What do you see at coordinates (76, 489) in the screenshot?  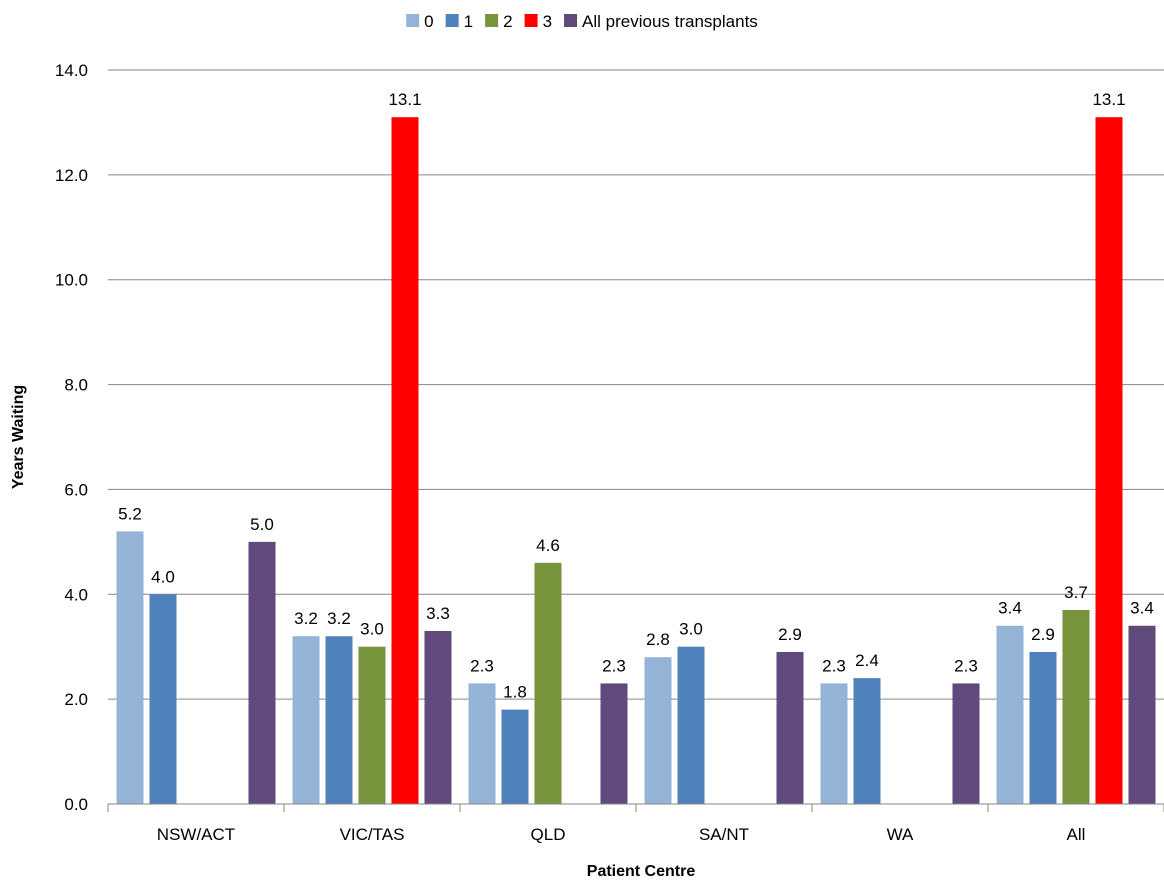 I see `y-tick-label: 6.0` at bounding box center [76, 489].